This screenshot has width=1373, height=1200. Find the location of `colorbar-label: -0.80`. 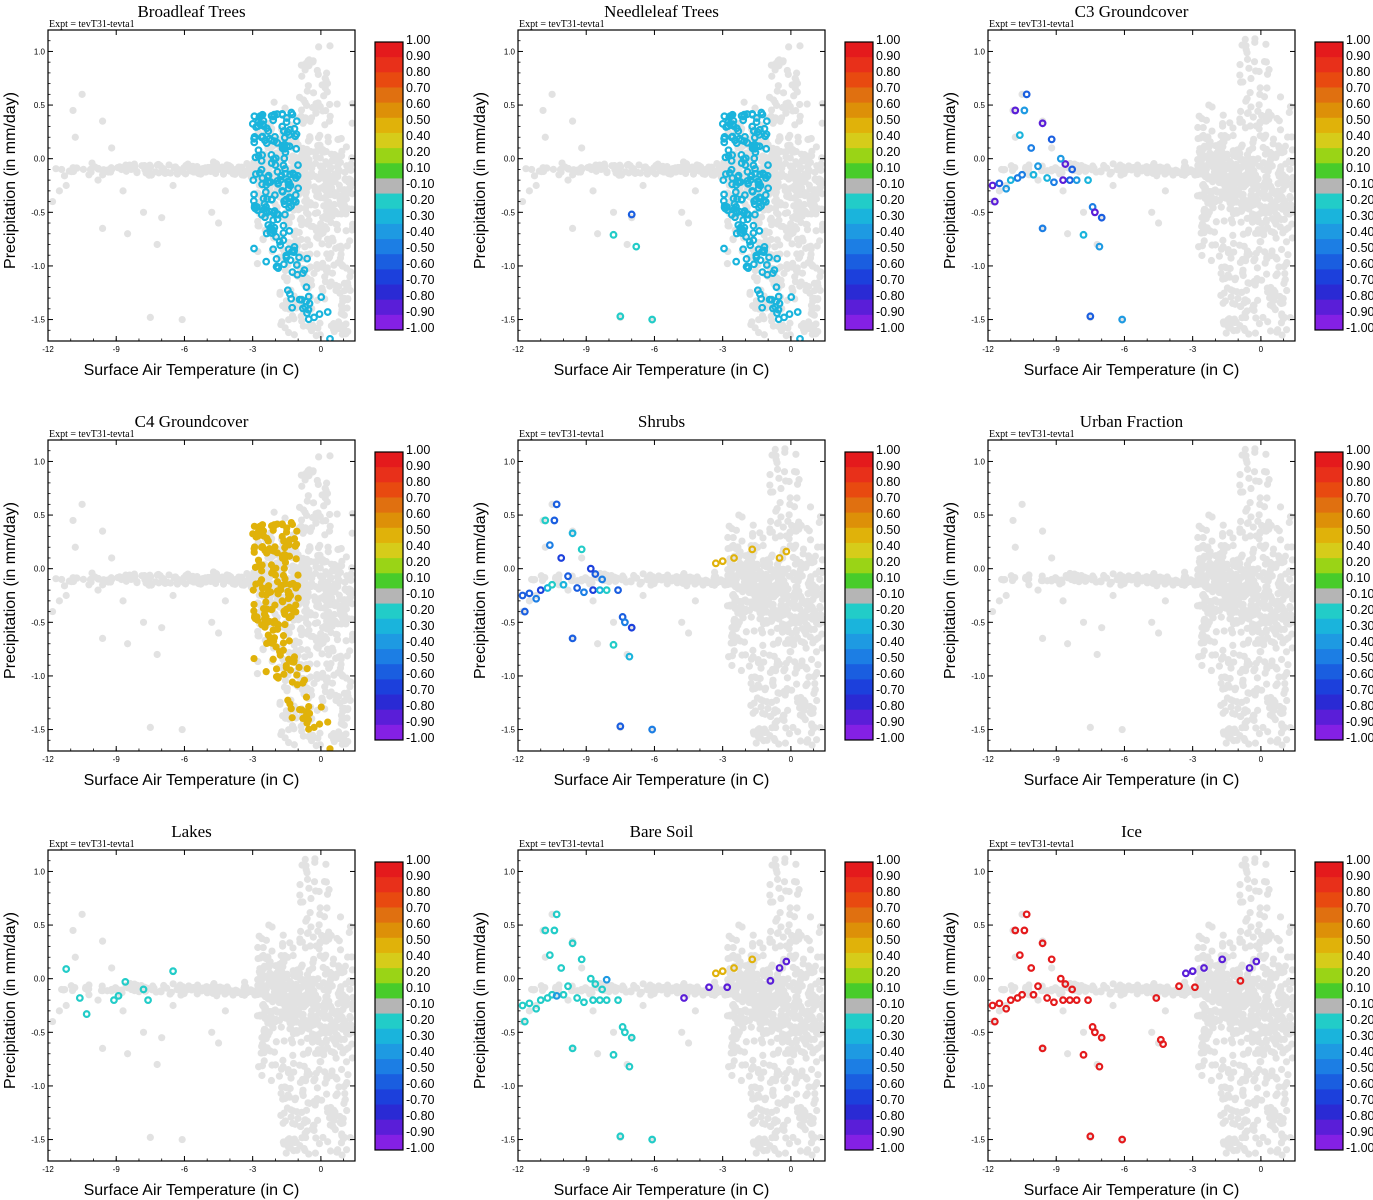

colorbar-label: -0.80 is located at coordinates (420, 706).